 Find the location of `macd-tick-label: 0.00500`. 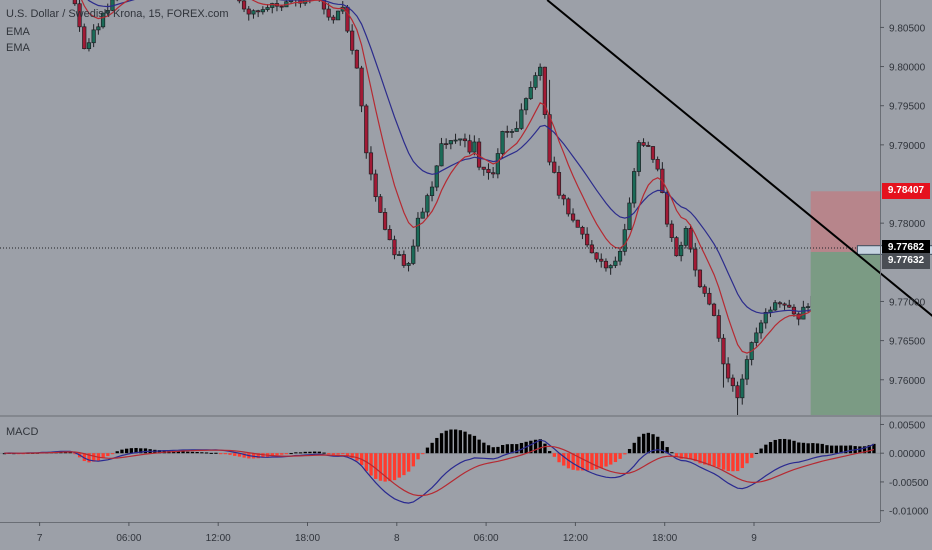

macd-tick-label: 0.00500 is located at coordinates (907, 425).